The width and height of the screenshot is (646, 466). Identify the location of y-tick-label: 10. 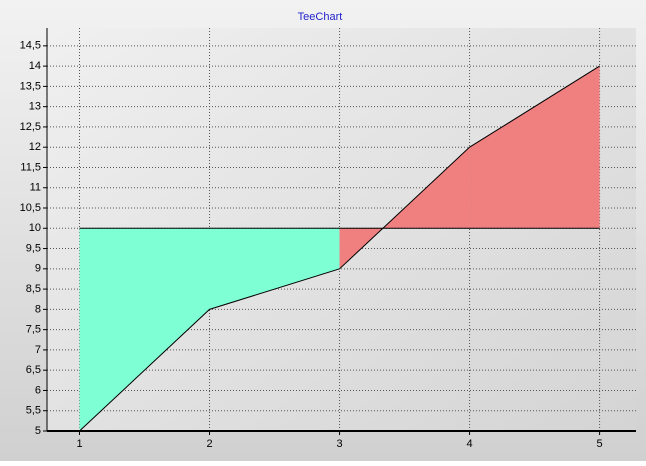
(35, 228).